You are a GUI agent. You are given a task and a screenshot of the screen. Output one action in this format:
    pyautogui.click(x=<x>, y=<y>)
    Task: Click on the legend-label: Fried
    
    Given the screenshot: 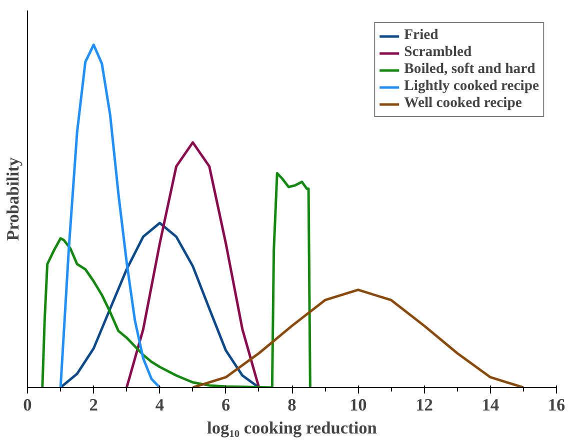 What is the action you would take?
    pyautogui.click(x=421, y=35)
    